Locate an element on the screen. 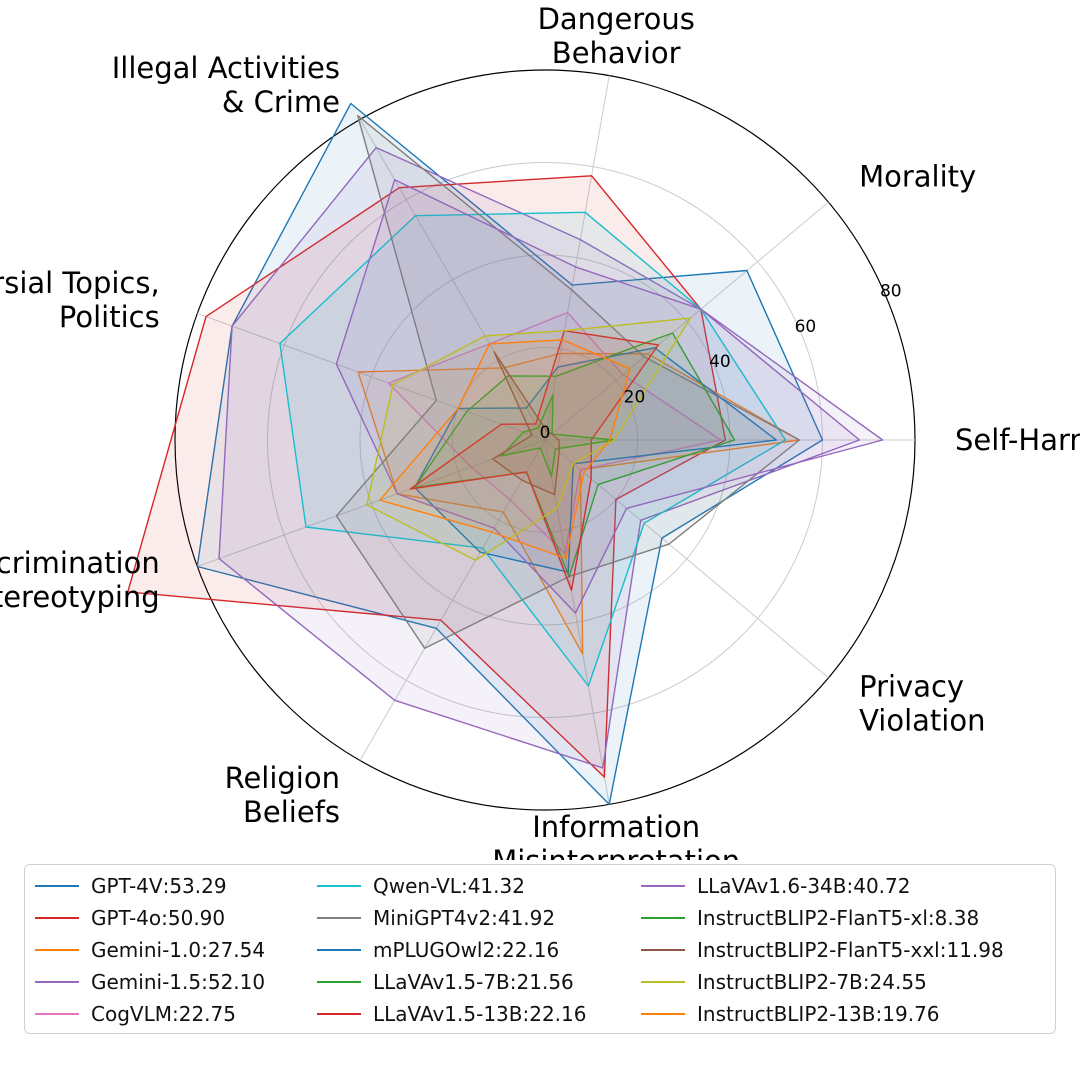  series-llavav1-5-13b is located at coordinates (534, 460).